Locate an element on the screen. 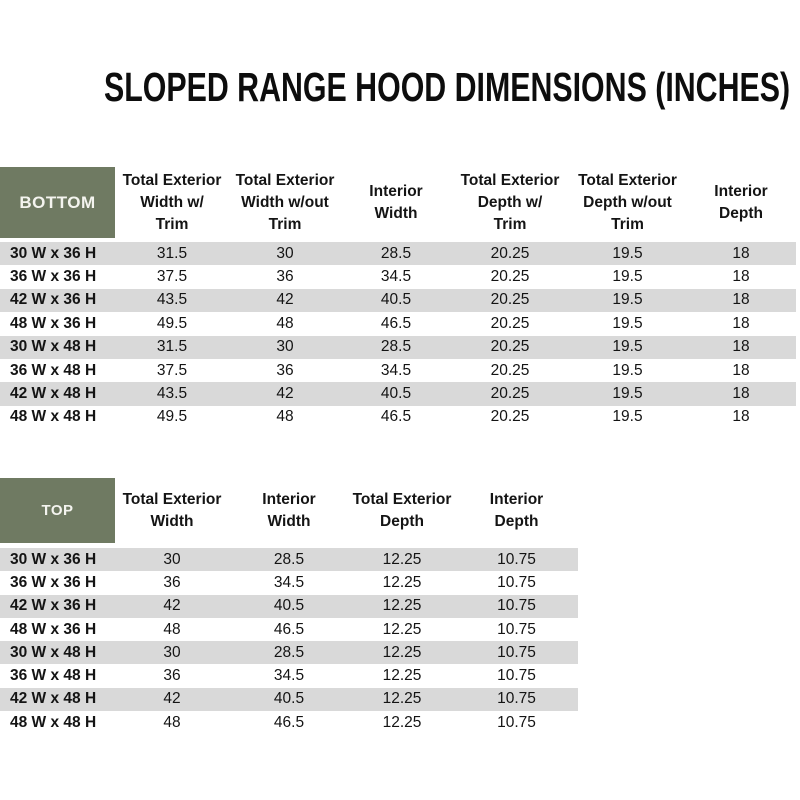  column-header: Total Exterior Width is located at coordinates (172, 510).